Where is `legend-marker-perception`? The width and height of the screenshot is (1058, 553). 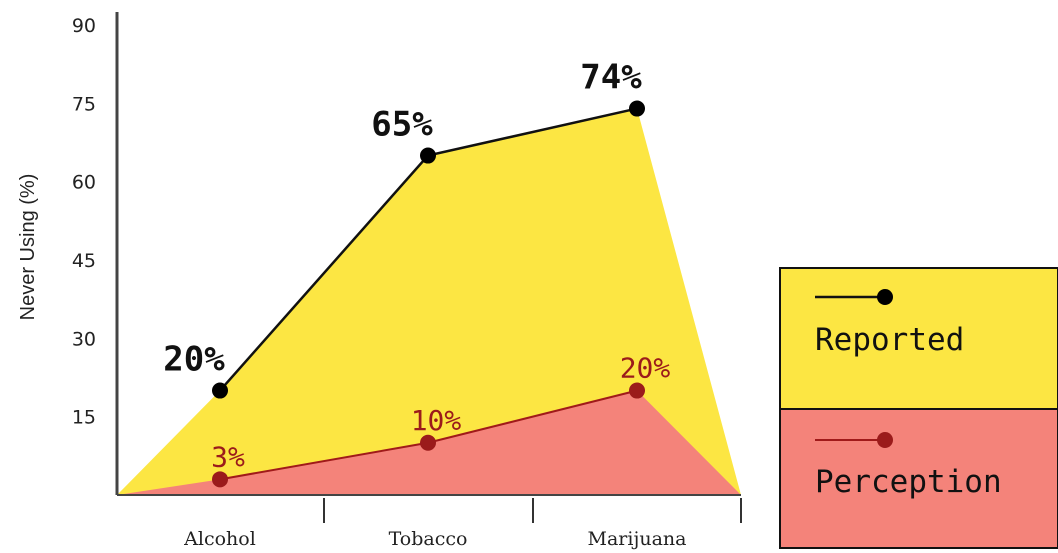
legend-marker-perception is located at coordinates (885, 440).